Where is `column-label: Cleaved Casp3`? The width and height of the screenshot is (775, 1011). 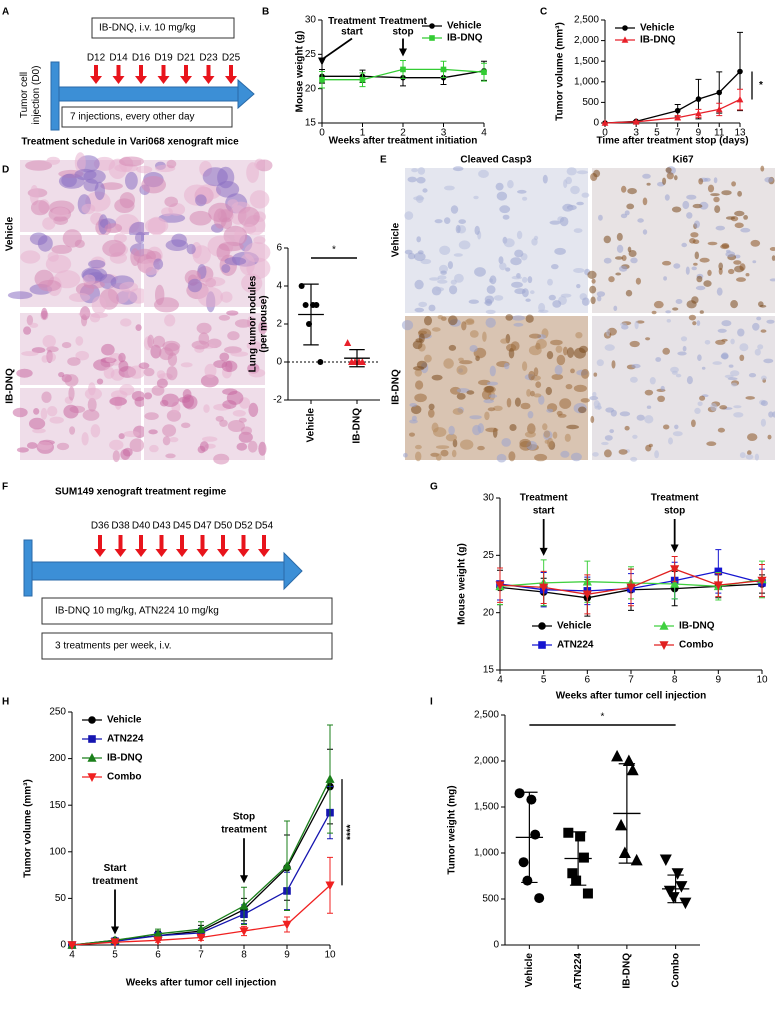
column-label: Cleaved Casp3 is located at coordinates (496, 160).